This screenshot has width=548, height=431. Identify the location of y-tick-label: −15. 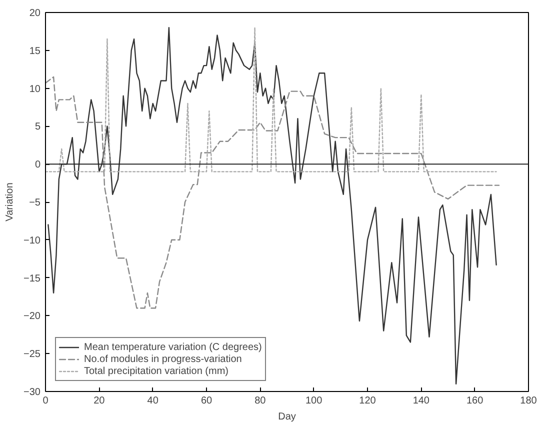
(32, 278).